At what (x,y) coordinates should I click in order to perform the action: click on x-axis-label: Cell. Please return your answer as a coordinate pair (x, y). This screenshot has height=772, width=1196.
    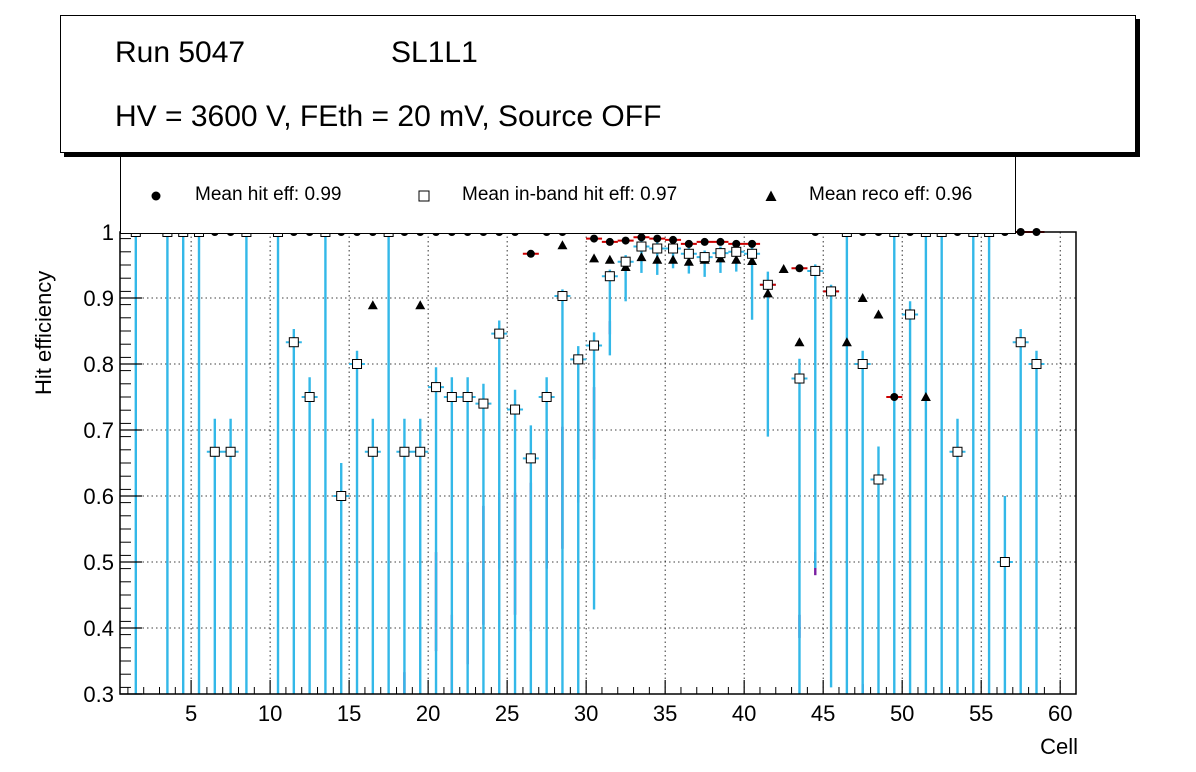
    Looking at the image, I should click on (1059, 746).